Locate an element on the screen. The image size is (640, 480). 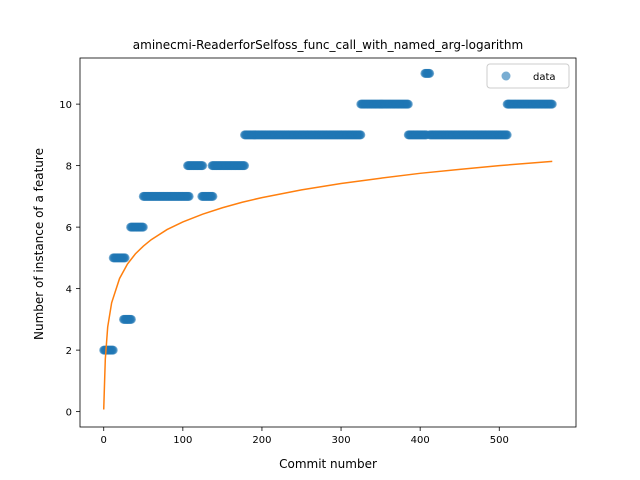
y-tick-label: 6 is located at coordinates (69, 228).